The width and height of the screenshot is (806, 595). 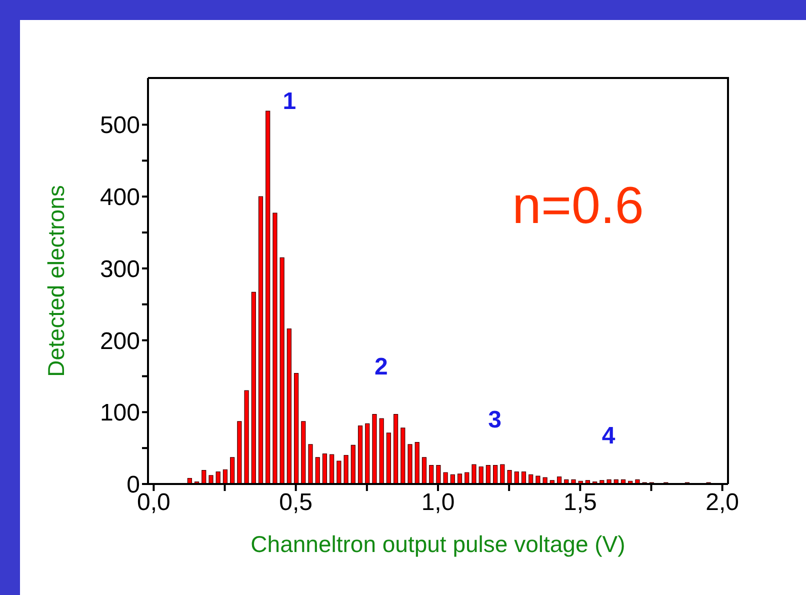 I want to click on y-tick-label: 500, so click(x=120, y=126).